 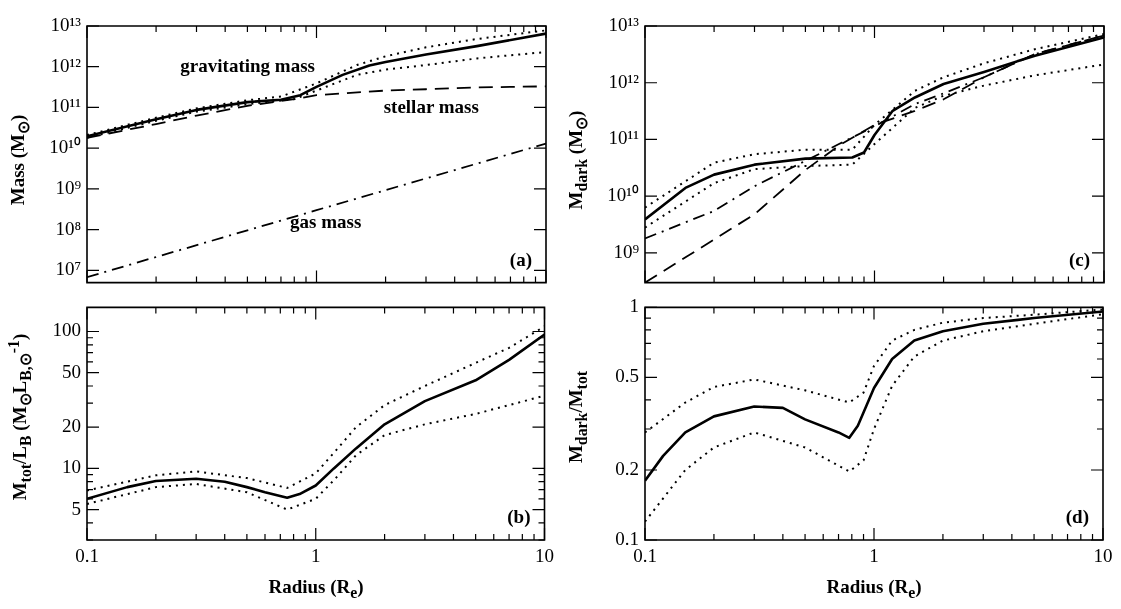 I want to click on annotation: gravitating mass, so click(x=247, y=65).